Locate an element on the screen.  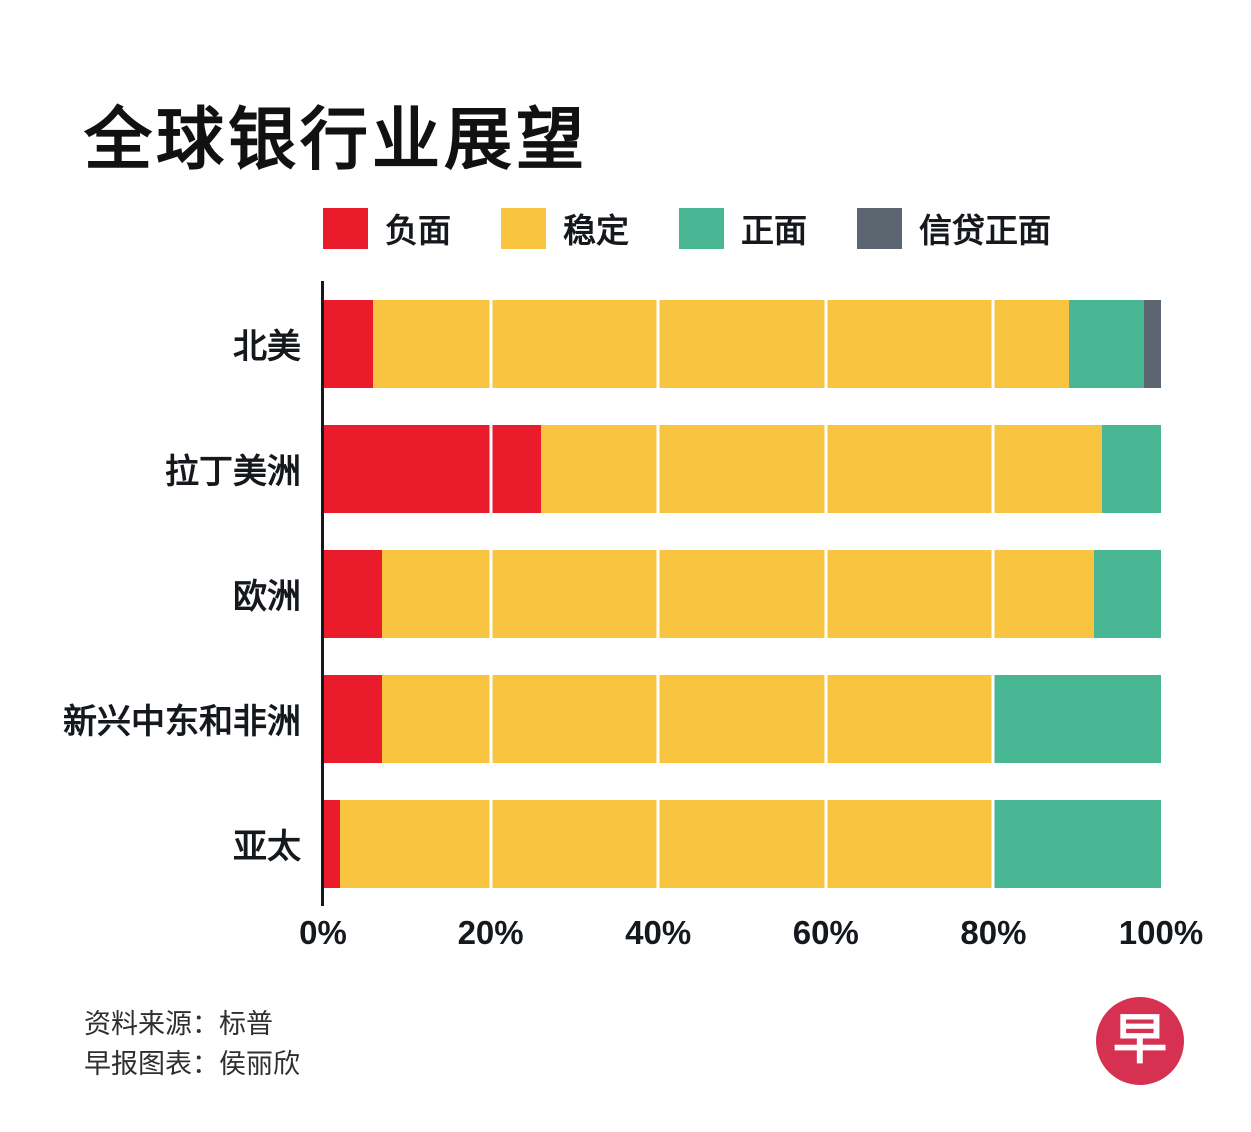
legend-label: 负面 is located at coordinates (418, 230).